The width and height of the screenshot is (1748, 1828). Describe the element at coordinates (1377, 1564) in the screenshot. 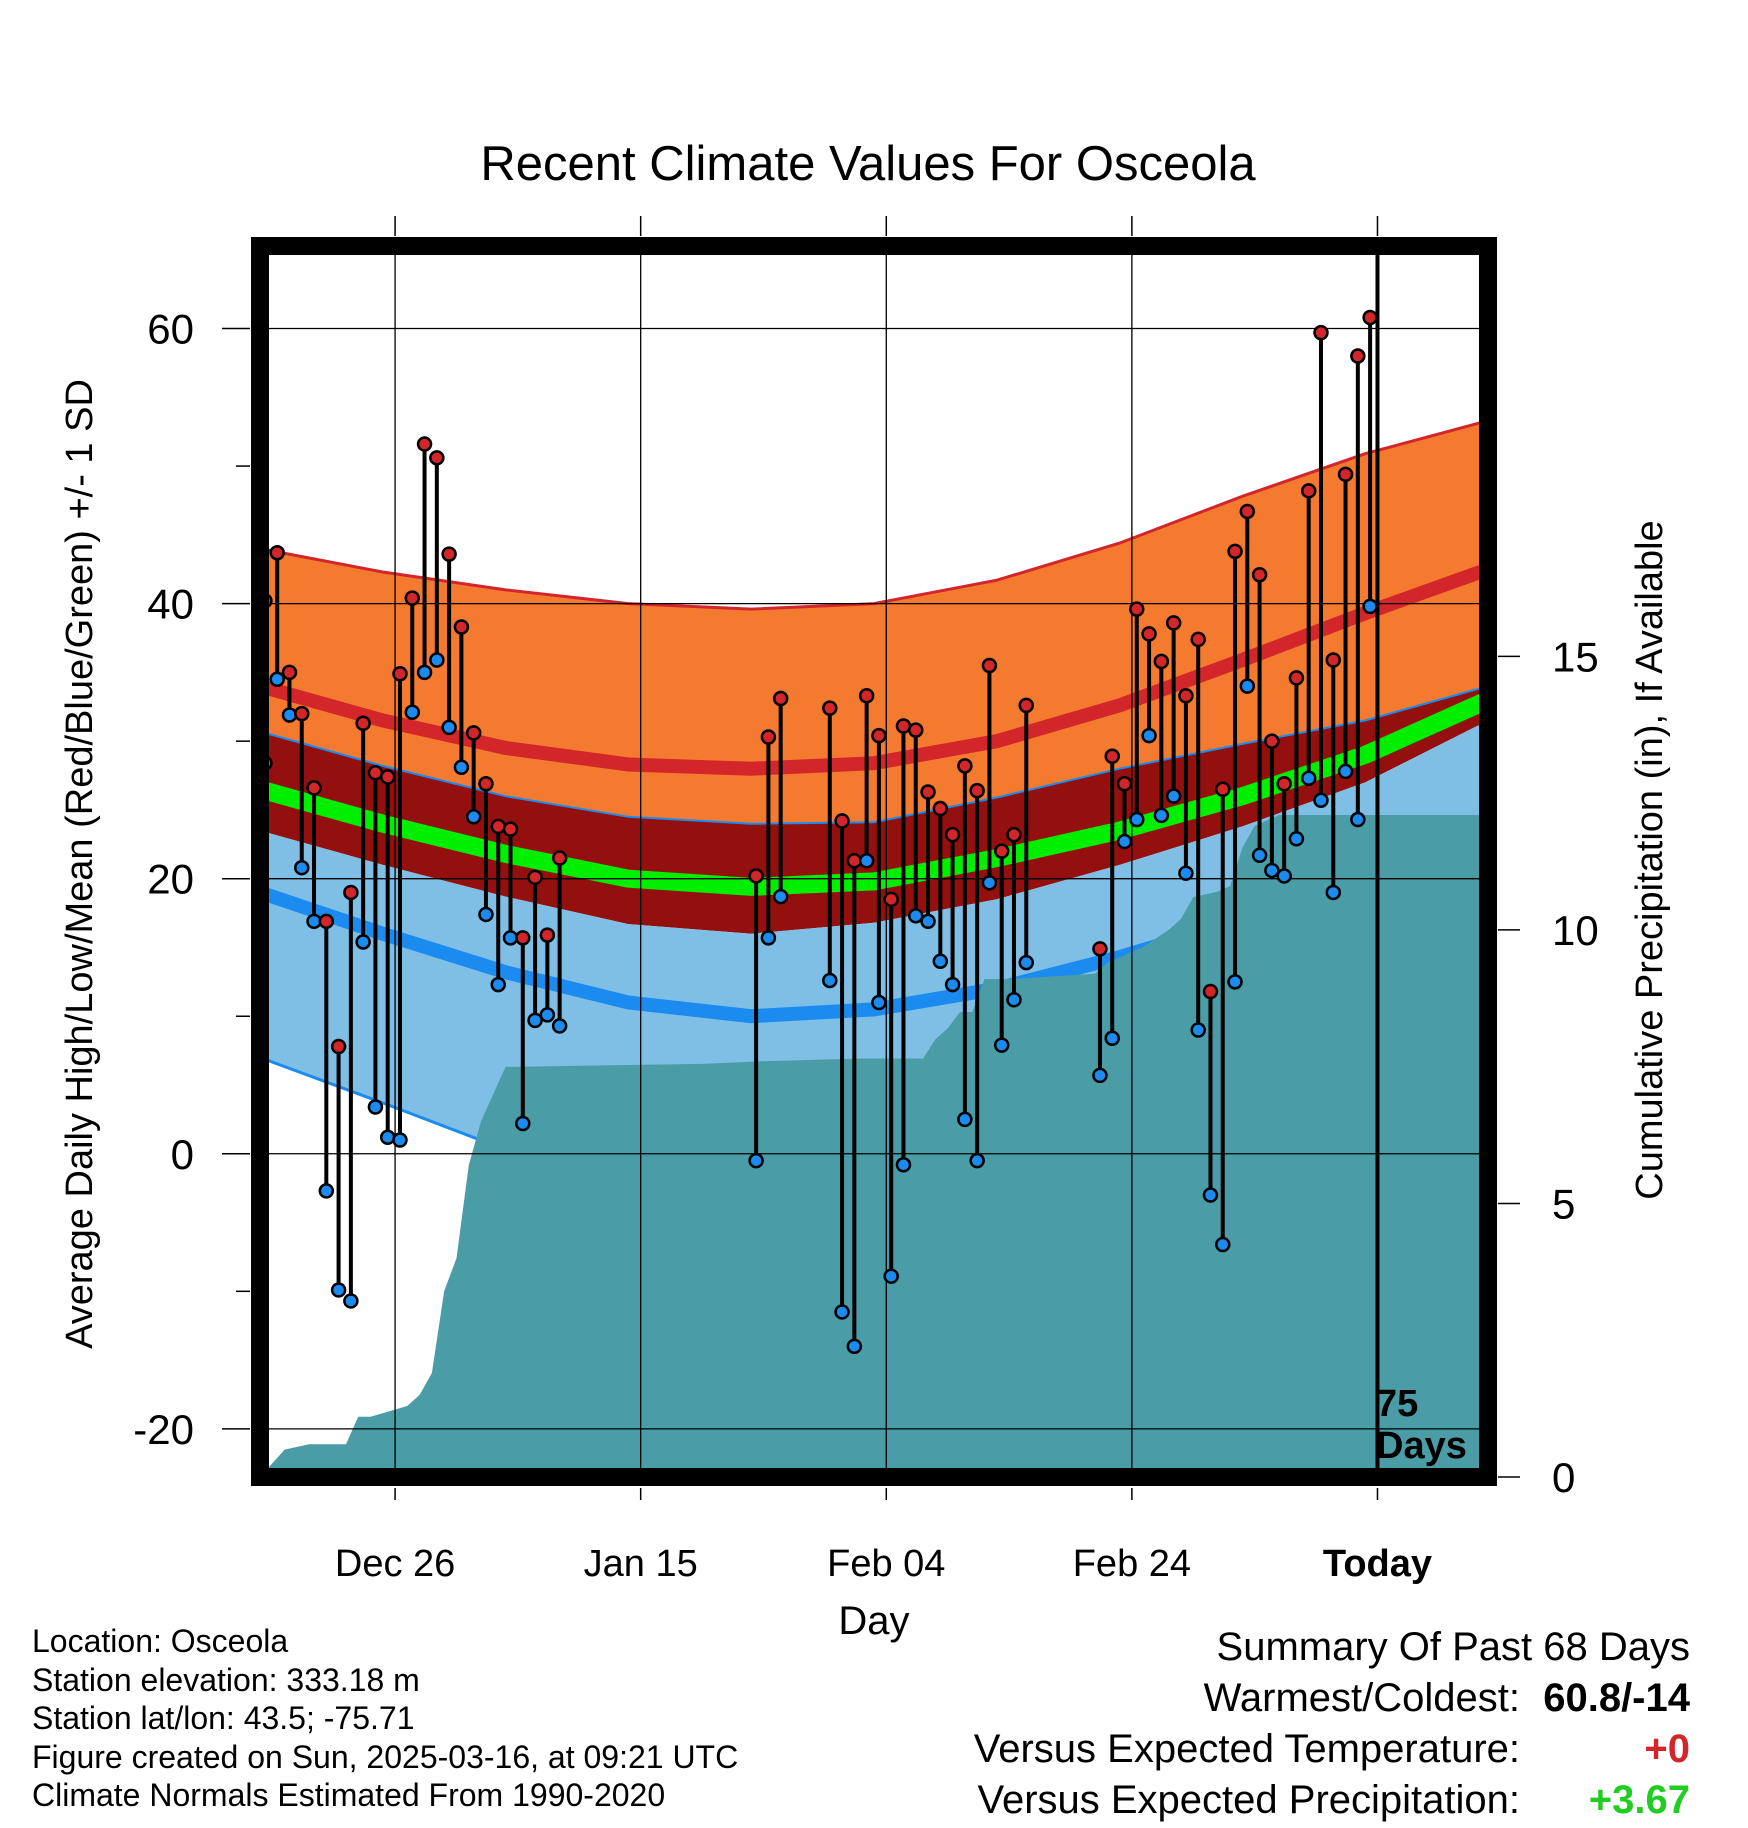

I see `x-tick-label: Today` at that location.